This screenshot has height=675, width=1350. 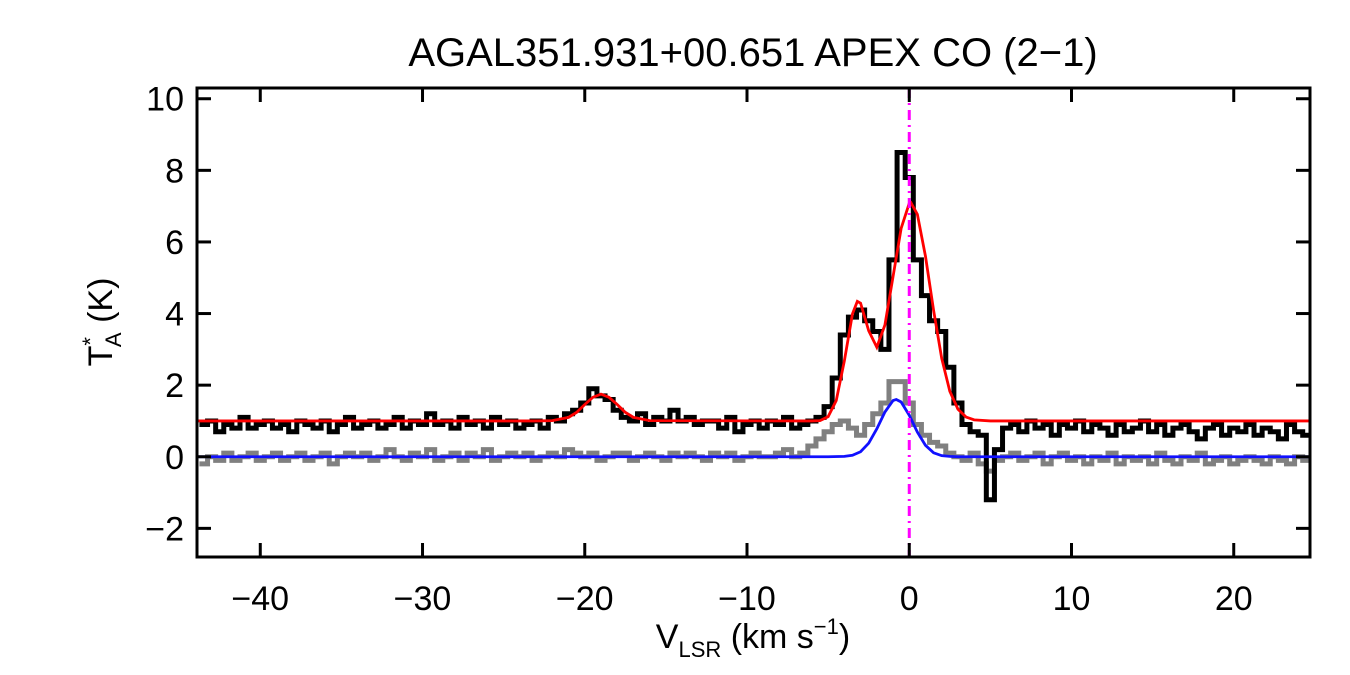 I want to click on y-tick-label: 10, so click(x=165, y=100).